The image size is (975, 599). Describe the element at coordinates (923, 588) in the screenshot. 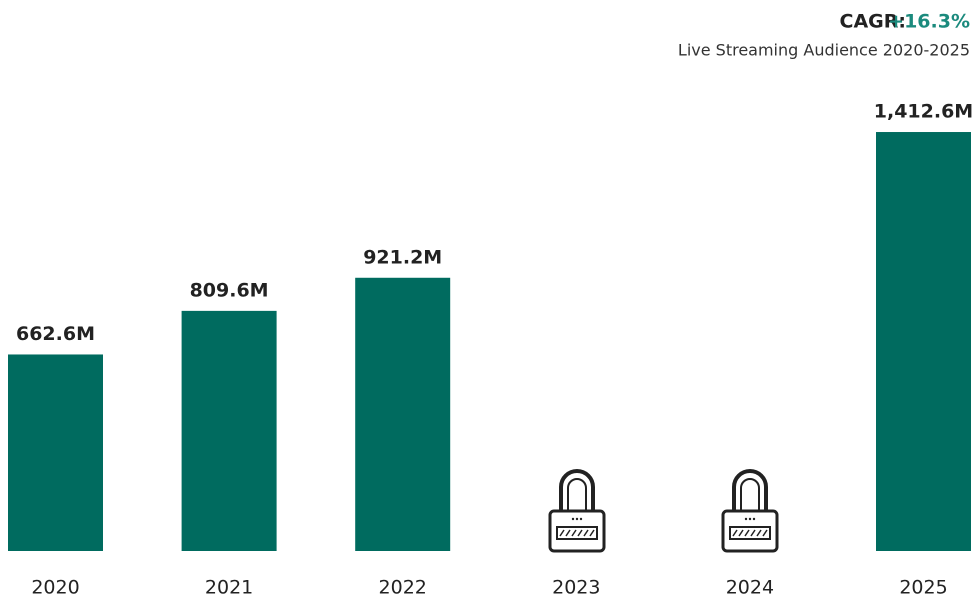

I see `x-tick-label: 2025` at that location.